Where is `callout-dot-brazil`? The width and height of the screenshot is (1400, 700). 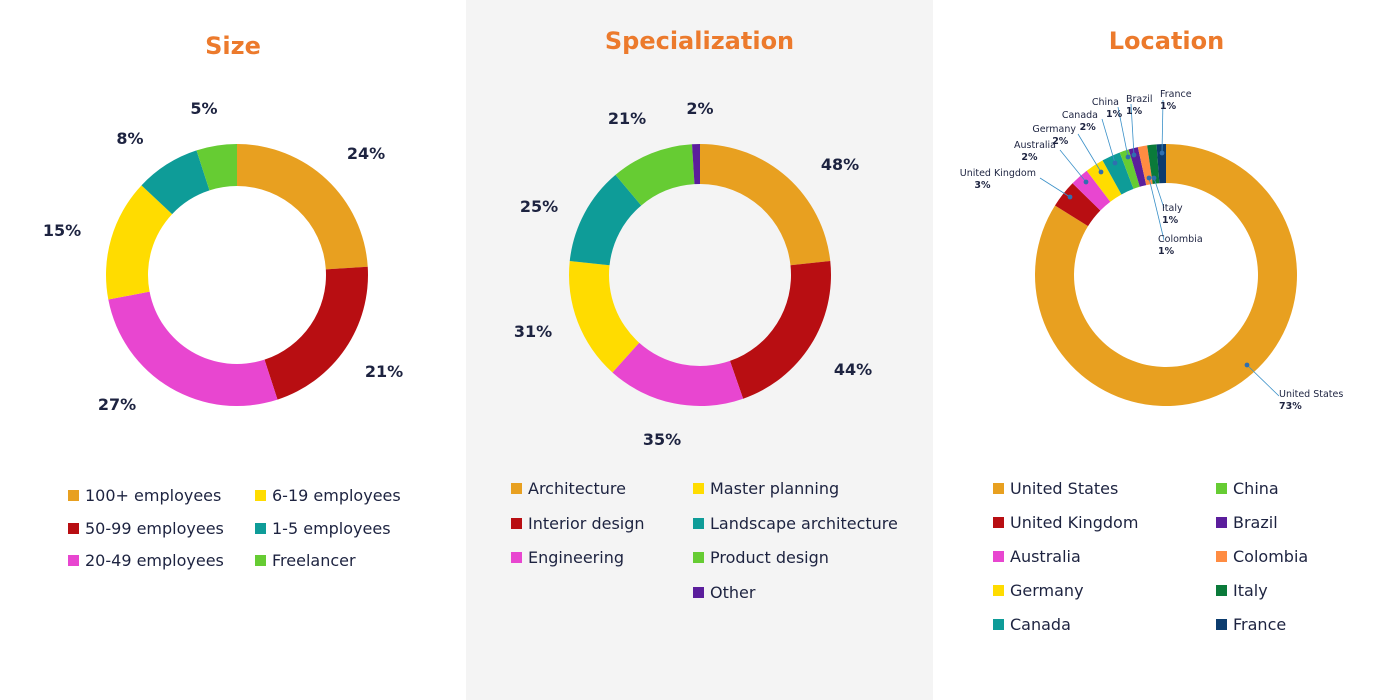 callout-dot-brazil is located at coordinates (1134, 155).